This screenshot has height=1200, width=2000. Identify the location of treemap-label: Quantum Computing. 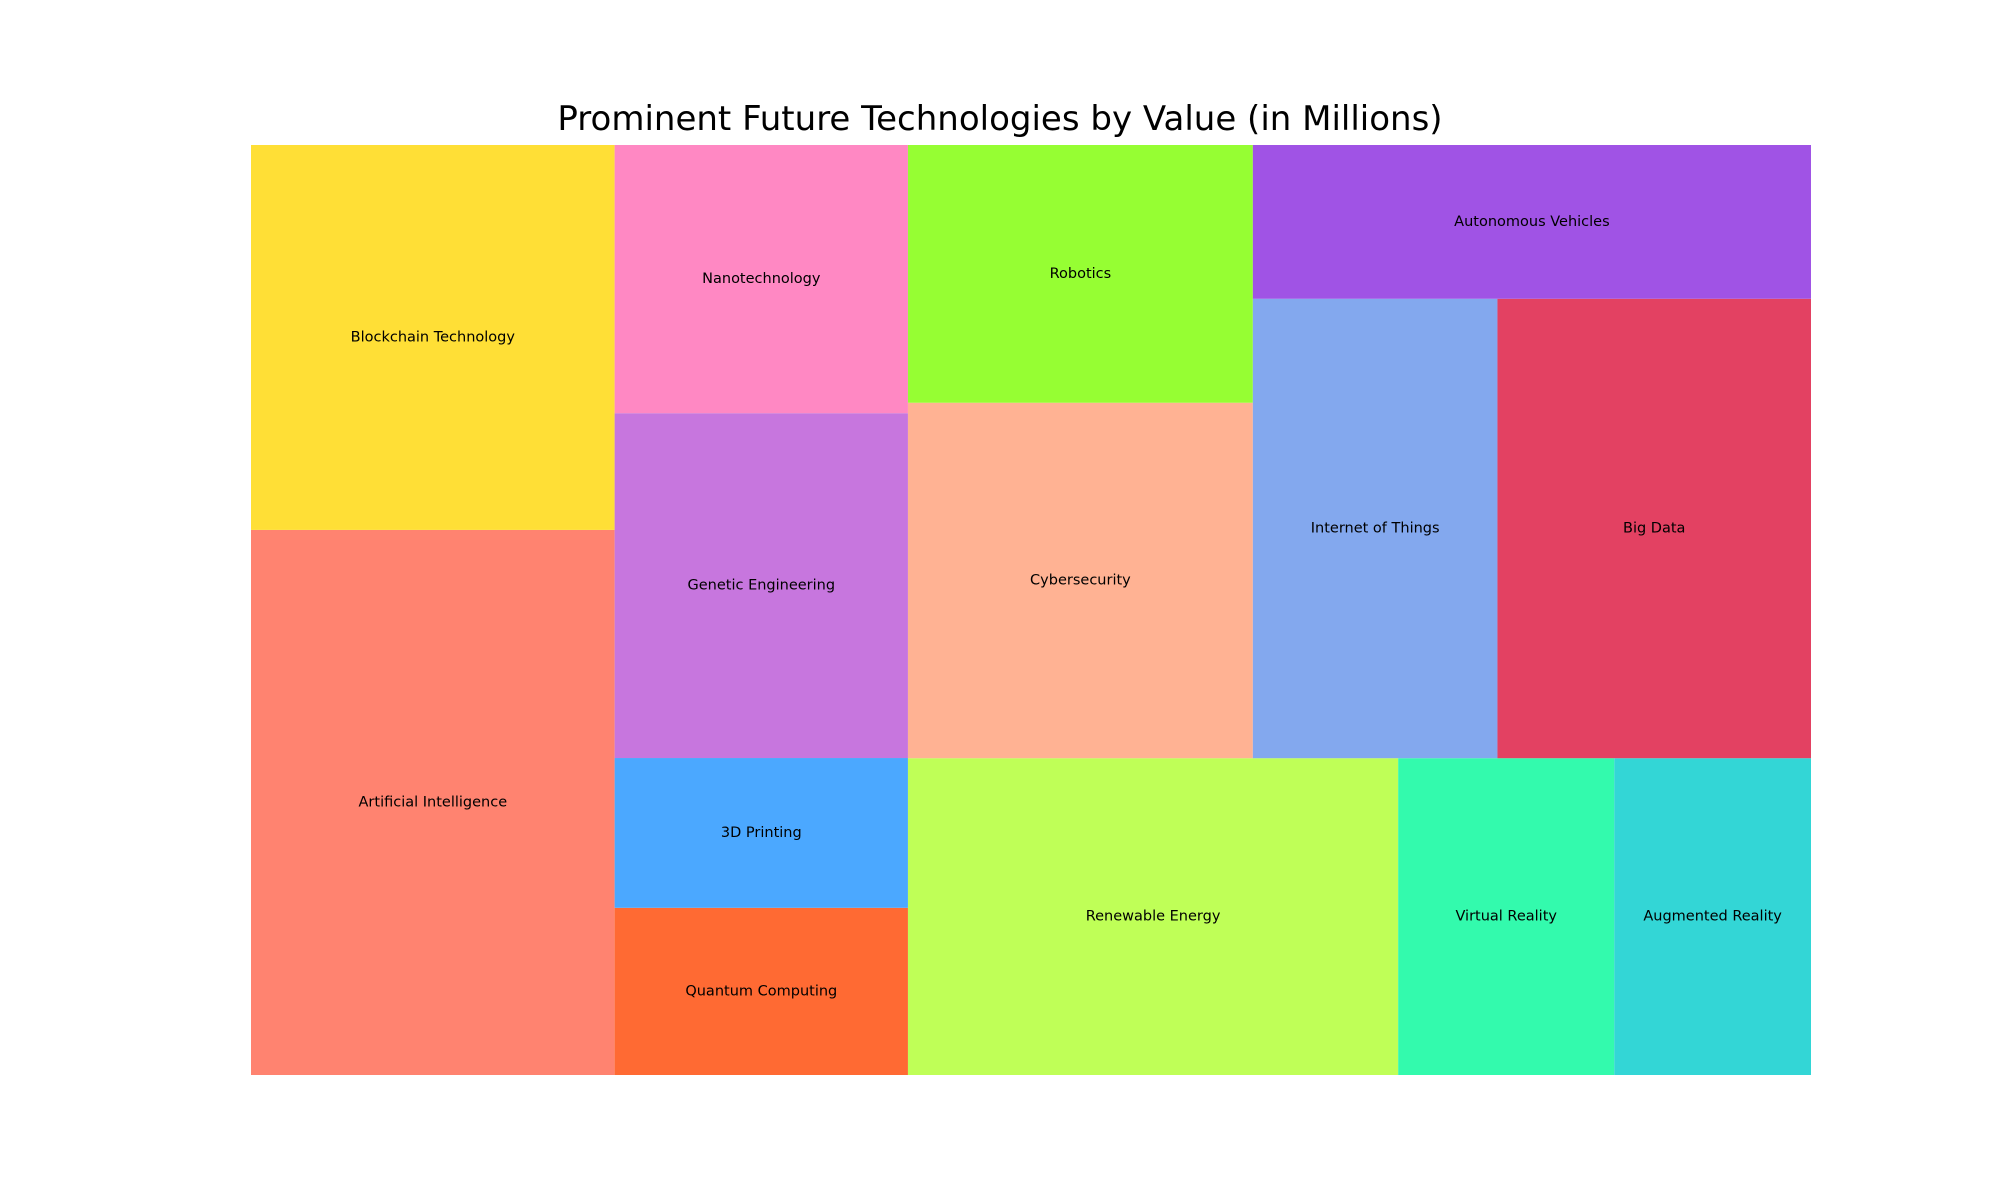
(761, 991).